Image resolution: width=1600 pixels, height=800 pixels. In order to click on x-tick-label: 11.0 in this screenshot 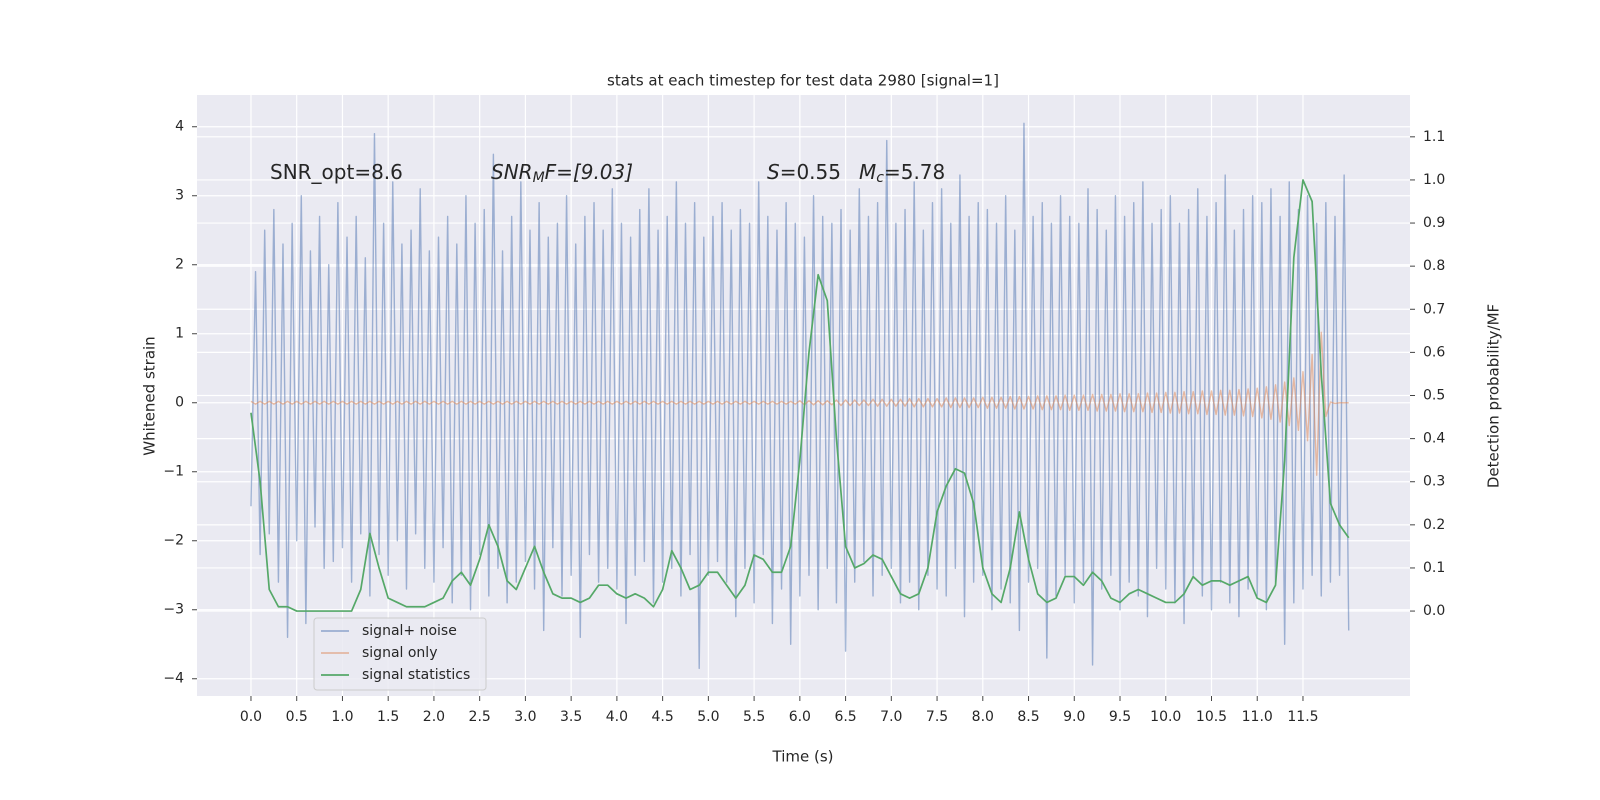, I will do `click(1257, 717)`.